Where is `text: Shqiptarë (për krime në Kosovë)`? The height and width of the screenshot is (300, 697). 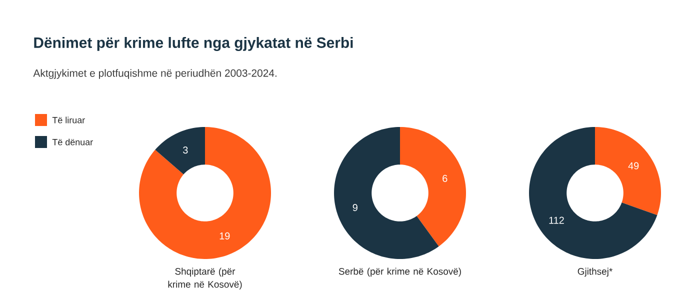 text: Shqiptarë (për krime në Kosovë) is located at coordinates (205, 279).